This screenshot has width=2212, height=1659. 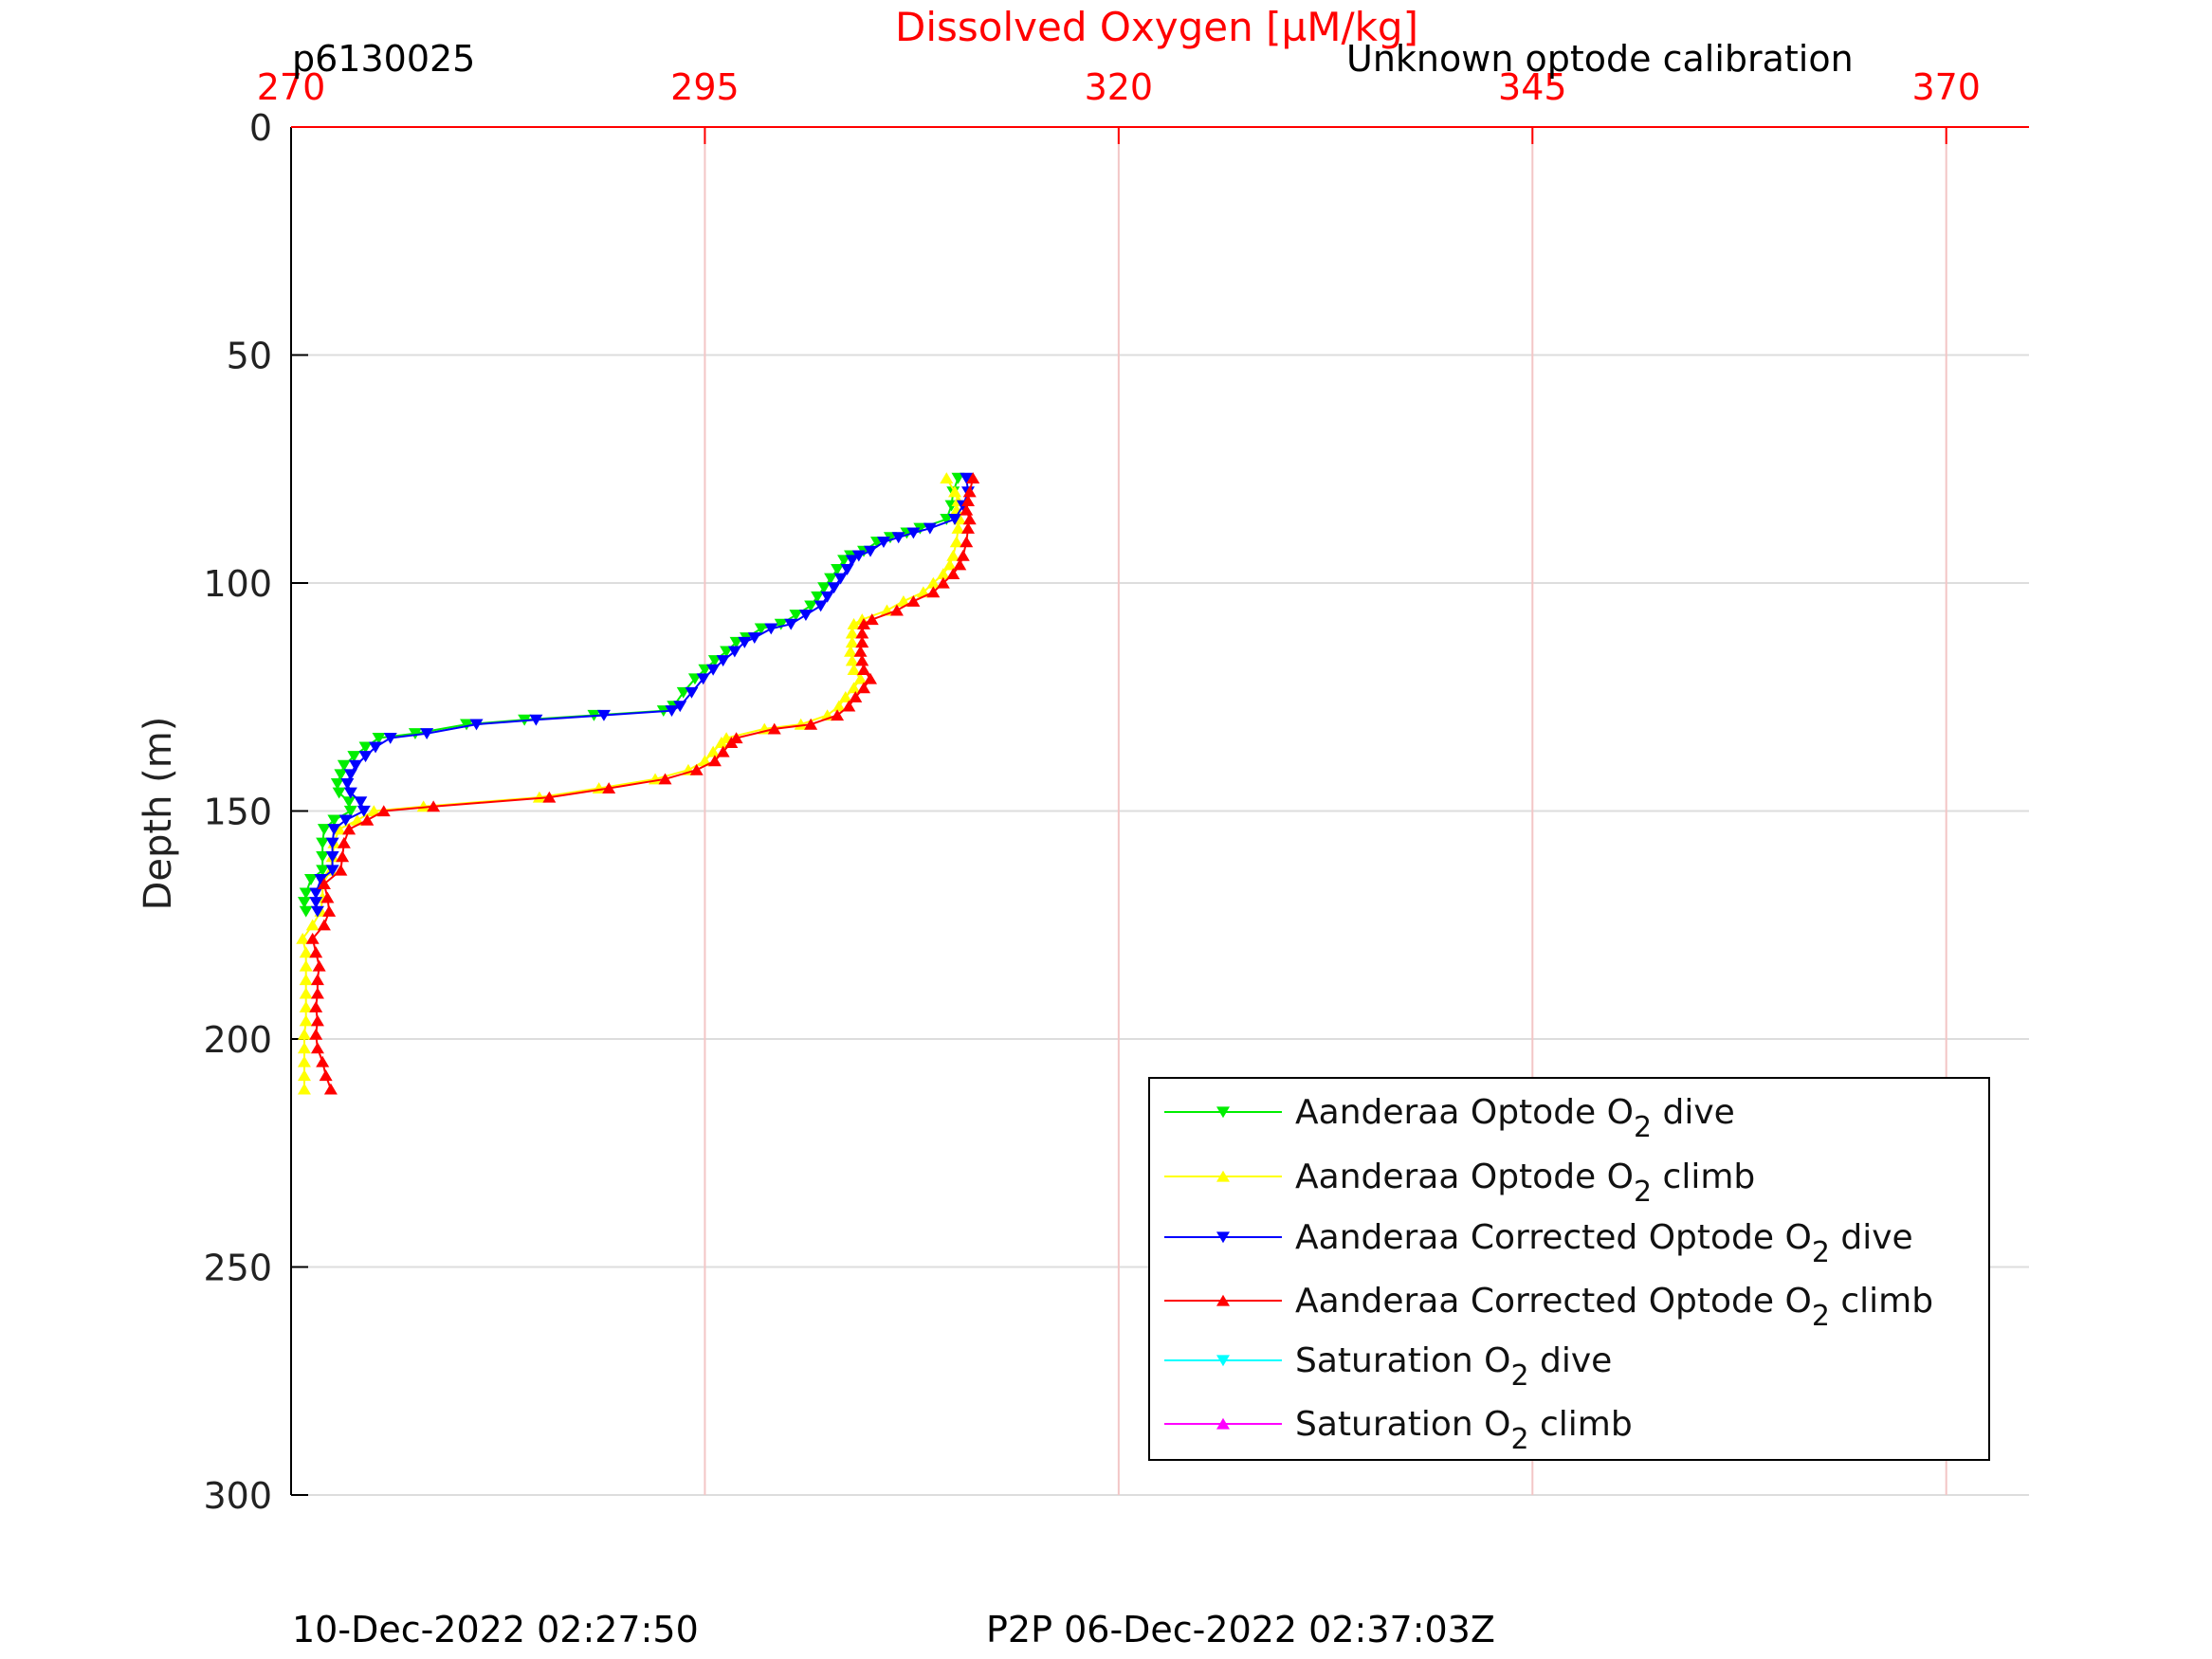 What do you see at coordinates (1119, 87) in the screenshot?
I see `x-tick-label: 320` at bounding box center [1119, 87].